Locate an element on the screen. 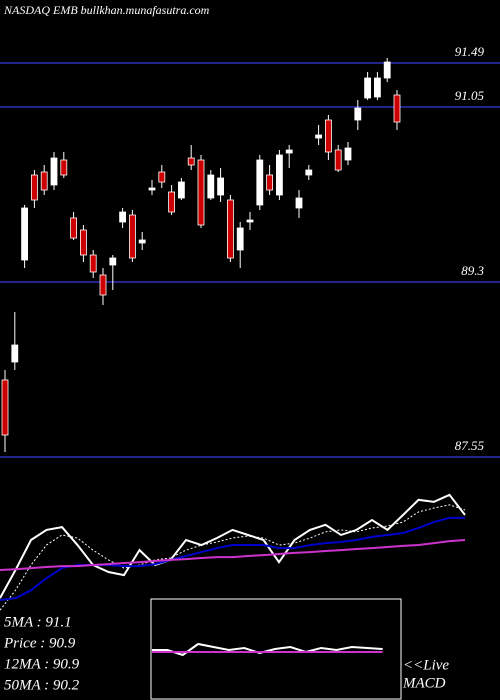 The height and width of the screenshot is (700, 500). level-label: 91.05 is located at coordinates (470, 95).